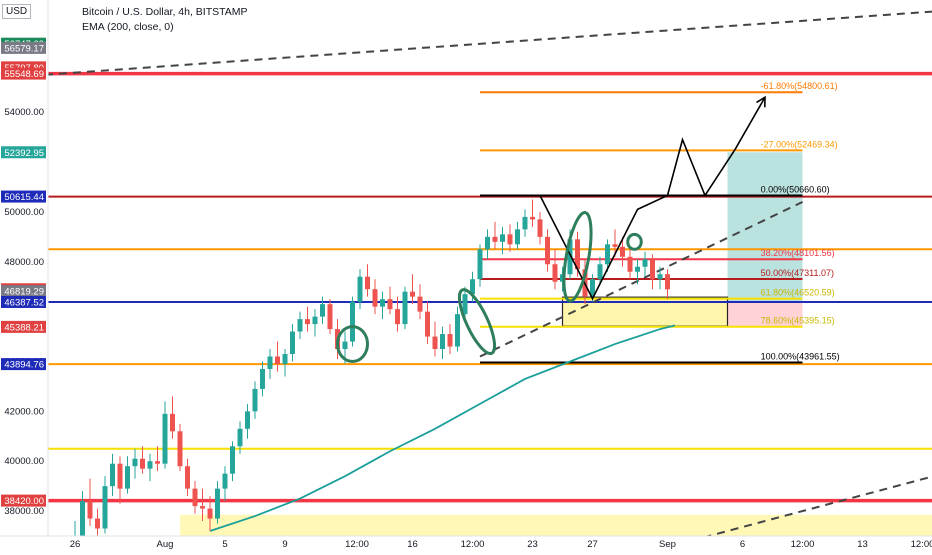 The width and height of the screenshot is (932, 555). What do you see at coordinates (24, 461) in the screenshot?
I see `price-tick-label: 40000.00` at bounding box center [24, 461].